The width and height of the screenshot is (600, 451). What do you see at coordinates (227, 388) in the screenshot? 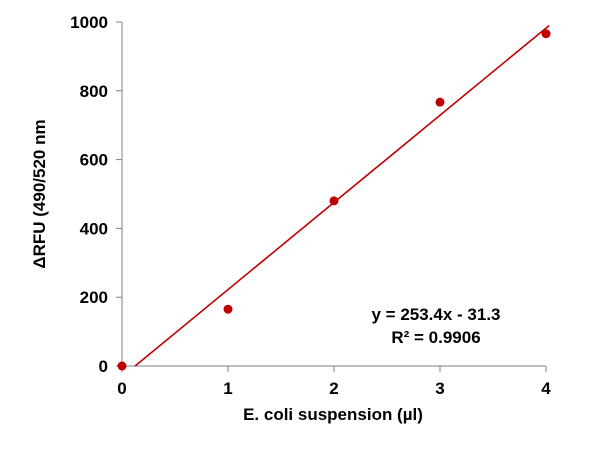
I see `x-tick-label: 1` at bounding box center [227, 388].